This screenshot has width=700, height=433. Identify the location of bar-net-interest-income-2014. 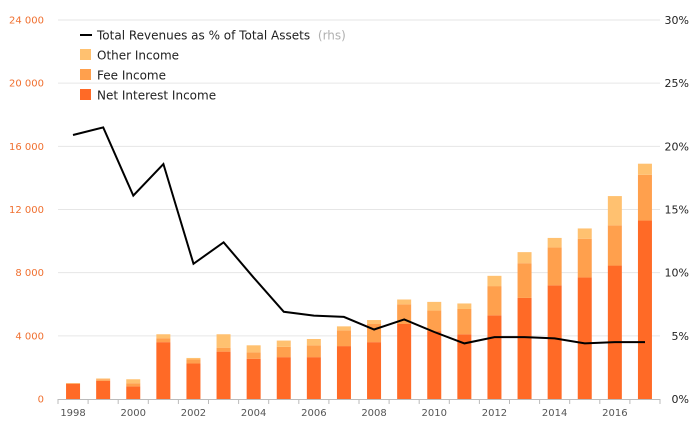
(554, 342).